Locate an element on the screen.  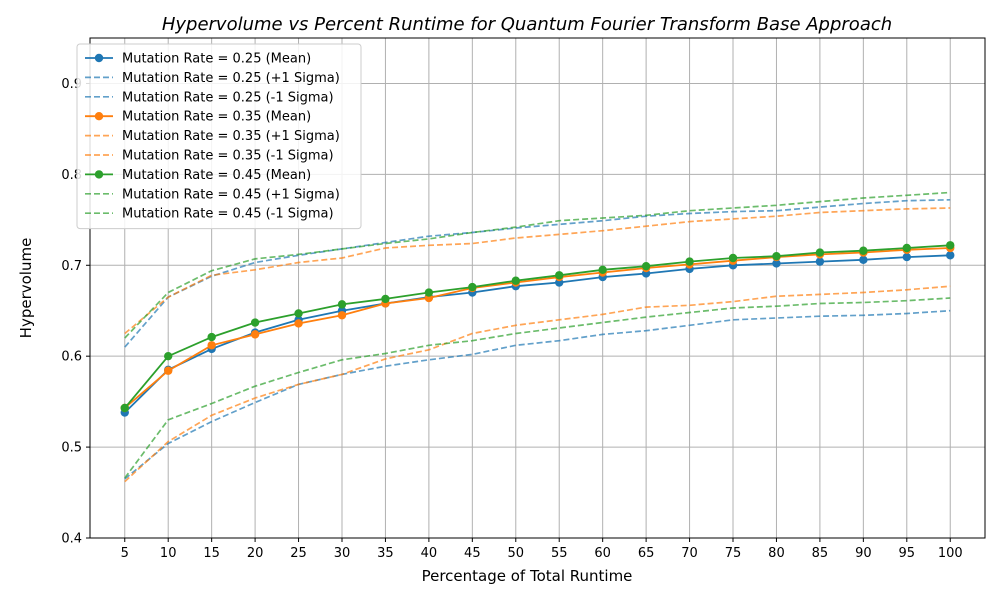
x-tick-label: 25 is located at coordinates (298, 553).